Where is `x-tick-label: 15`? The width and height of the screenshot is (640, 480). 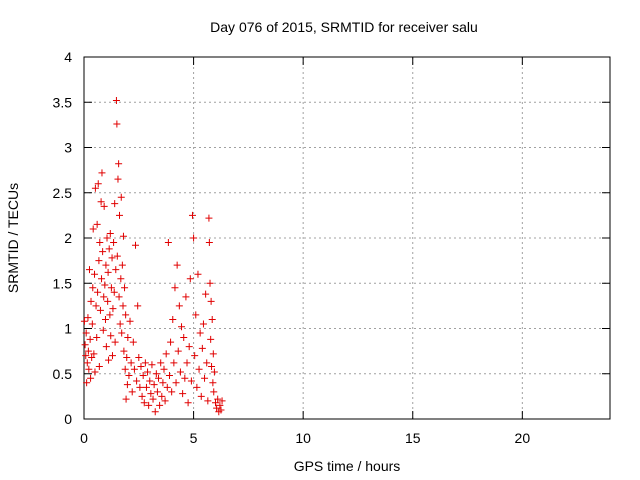 x-tick-label: 15 is located at coordinates (413, 438).